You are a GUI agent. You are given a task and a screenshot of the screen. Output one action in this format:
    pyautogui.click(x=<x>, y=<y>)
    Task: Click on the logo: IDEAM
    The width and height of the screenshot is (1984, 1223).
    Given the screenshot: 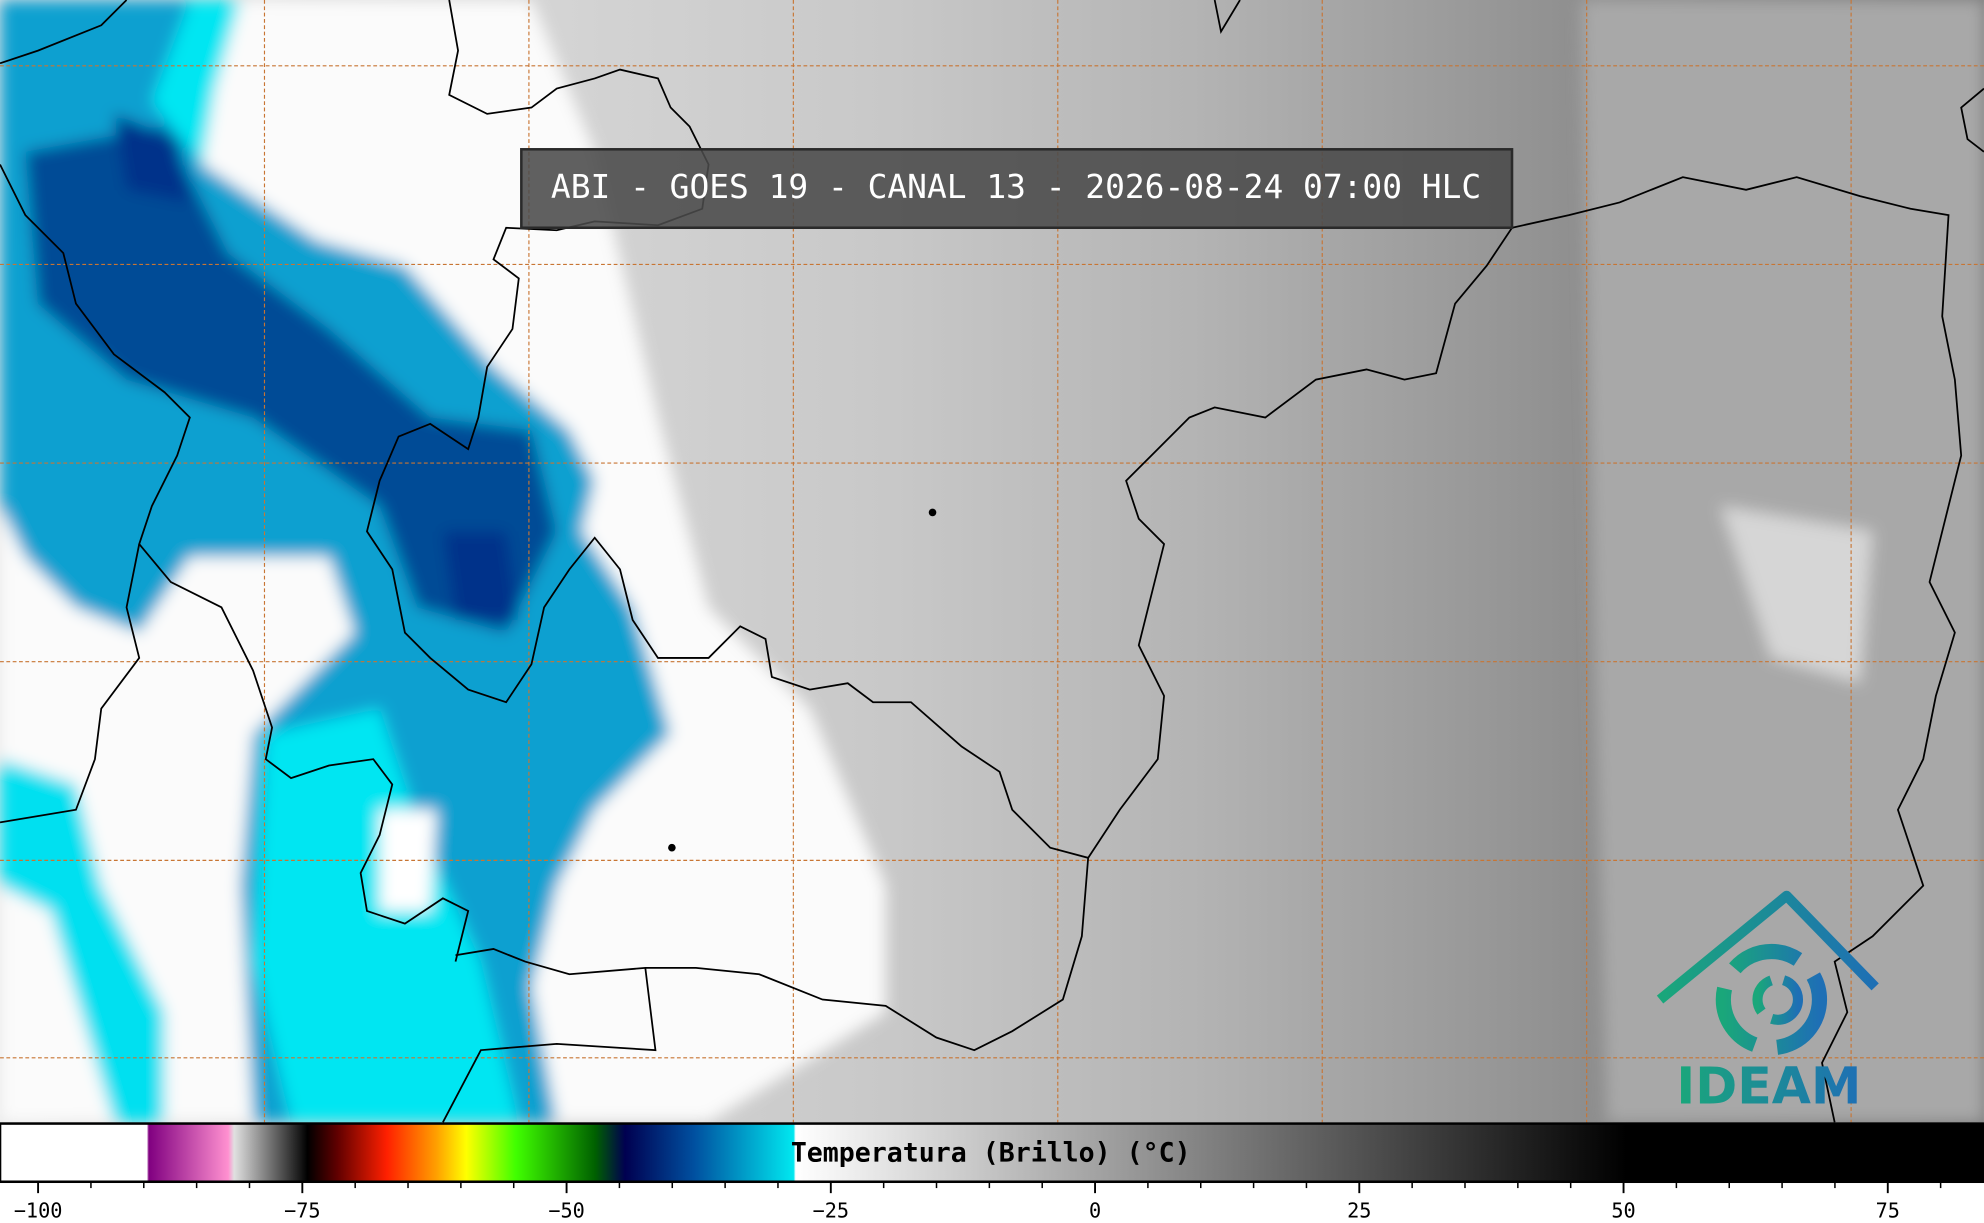 What is the action you would take?
    pyautogui.click(x=1767, y=1002)
    